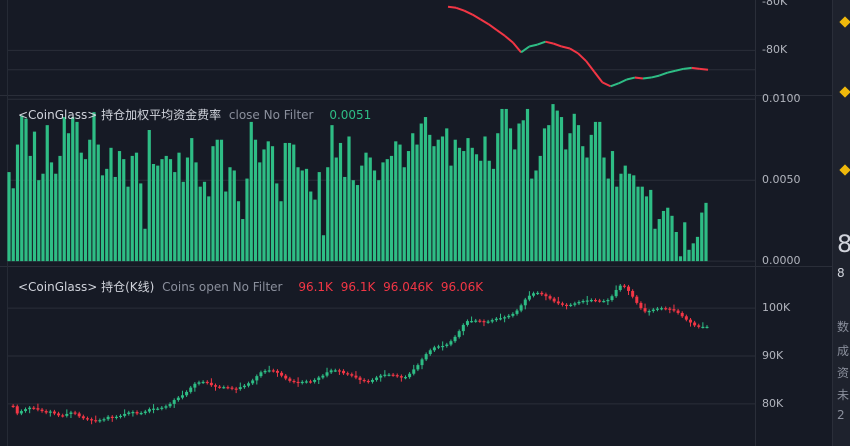  Describe the element at coordinates (843, 373) in the screenshot. I see `sidebar-line-3: 资` at that location.